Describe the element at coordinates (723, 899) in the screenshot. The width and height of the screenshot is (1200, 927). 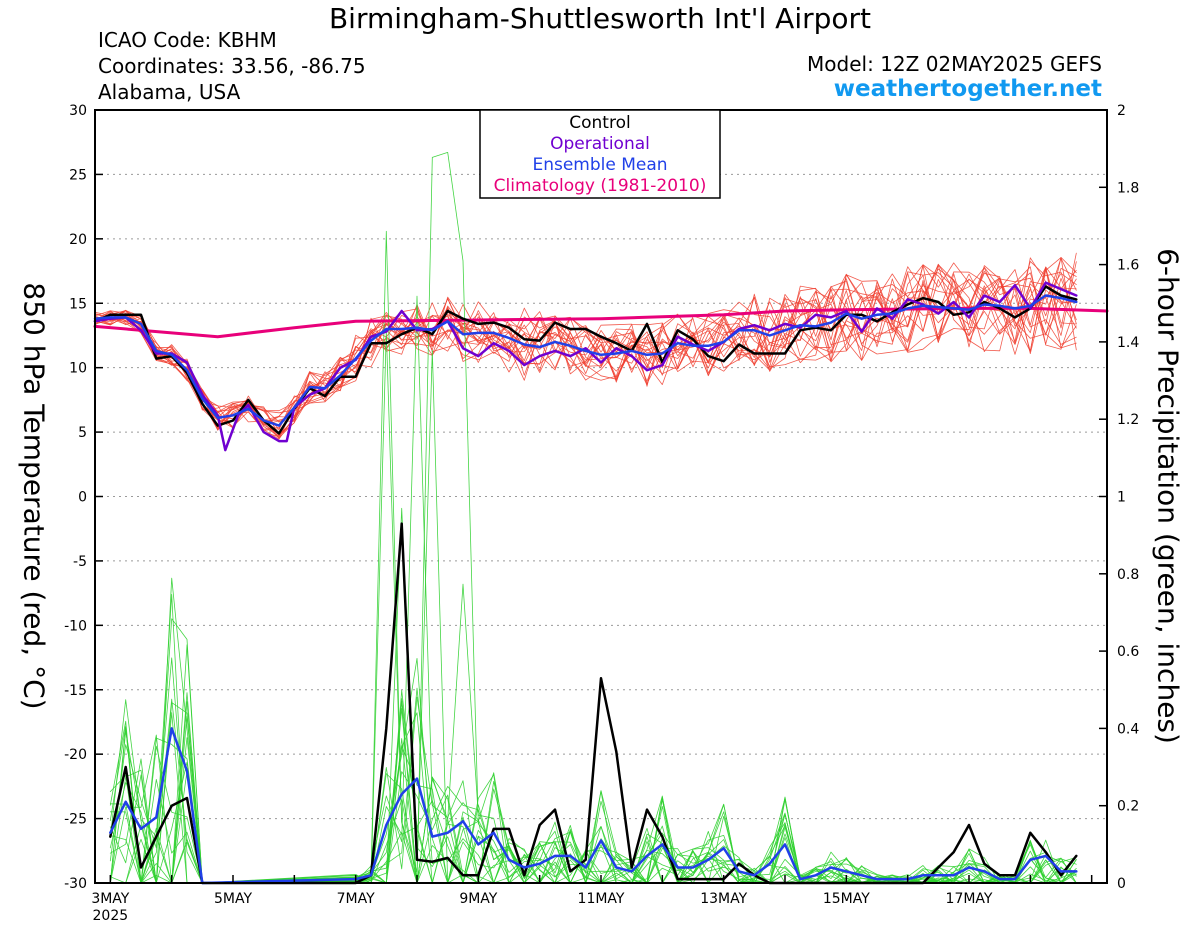
I see `x-tick-label: 13MAY` at that location.